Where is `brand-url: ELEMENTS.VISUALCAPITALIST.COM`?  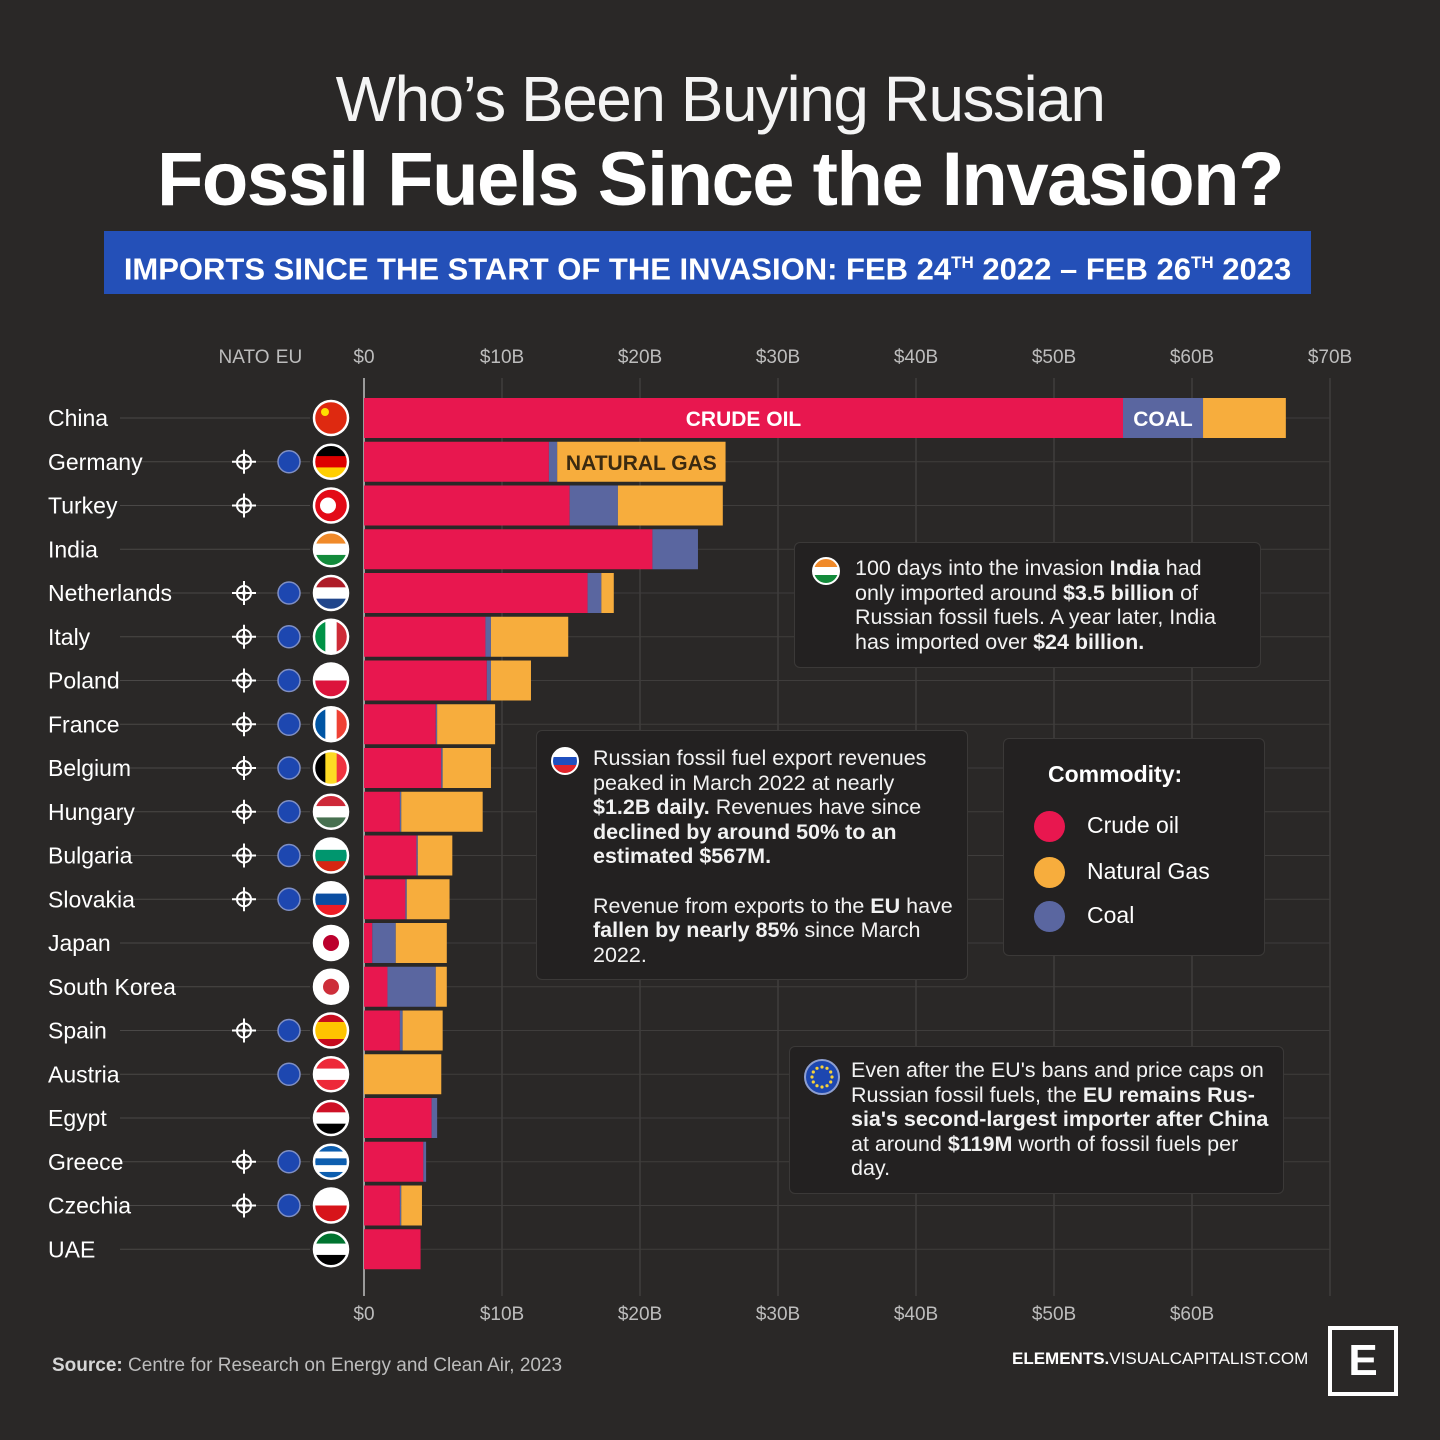 brand-url: ELEMENTS.VISUALCAPITALIST.COM is located at coordinates (1160, 1359).